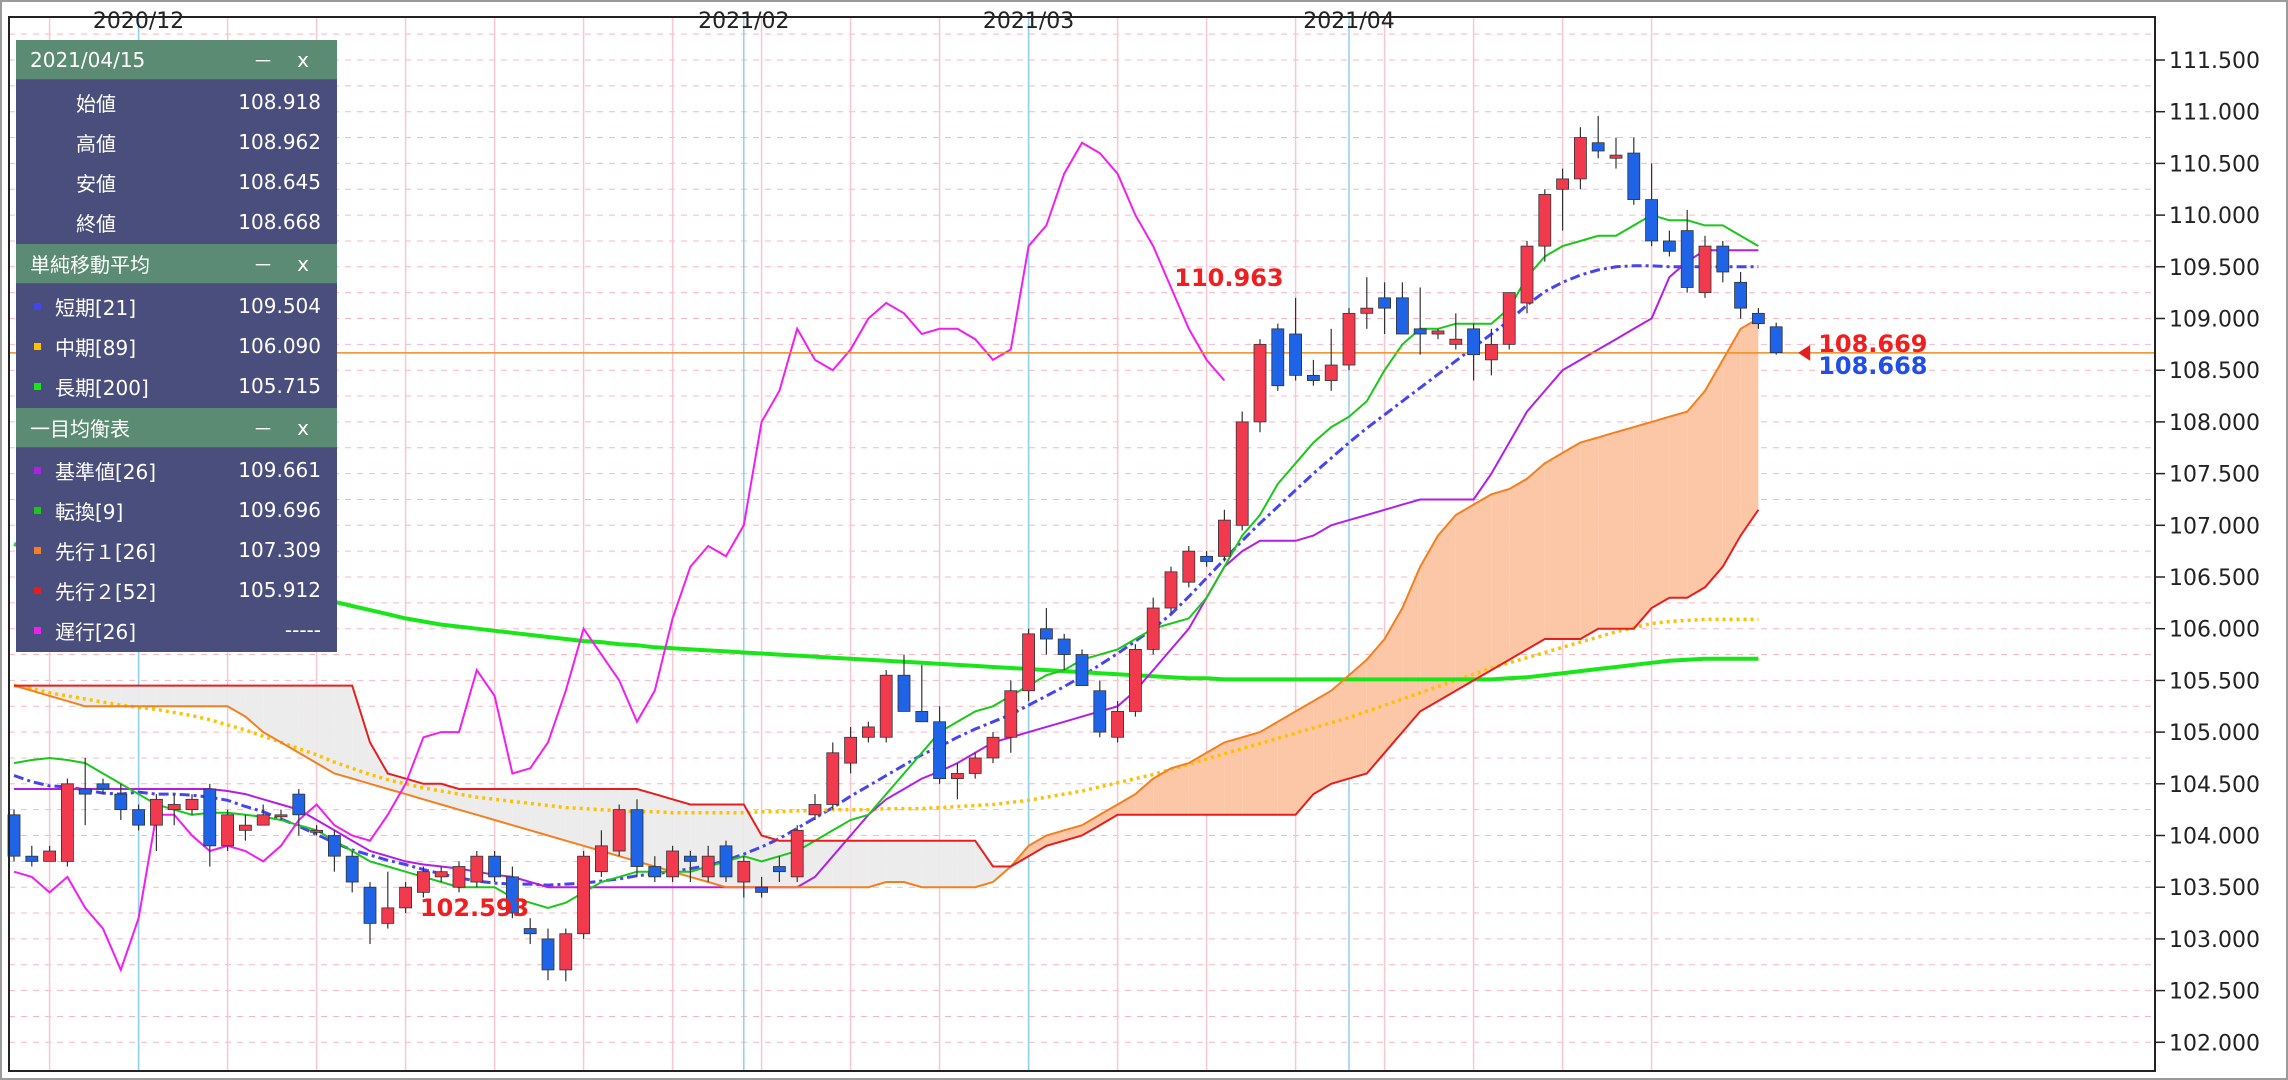  I want to click on short-sma-label: 短期[21], so click(96, 307).